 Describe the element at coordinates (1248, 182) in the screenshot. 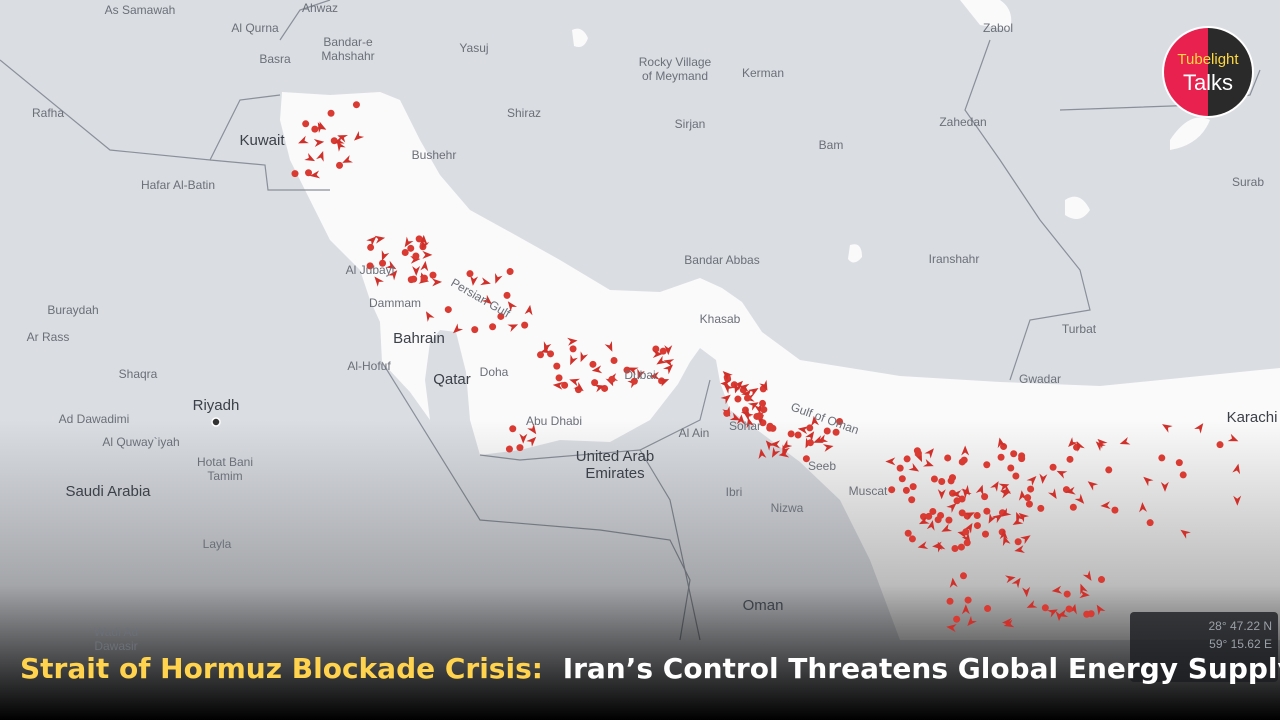

I see `place-label: Surab` at that location.